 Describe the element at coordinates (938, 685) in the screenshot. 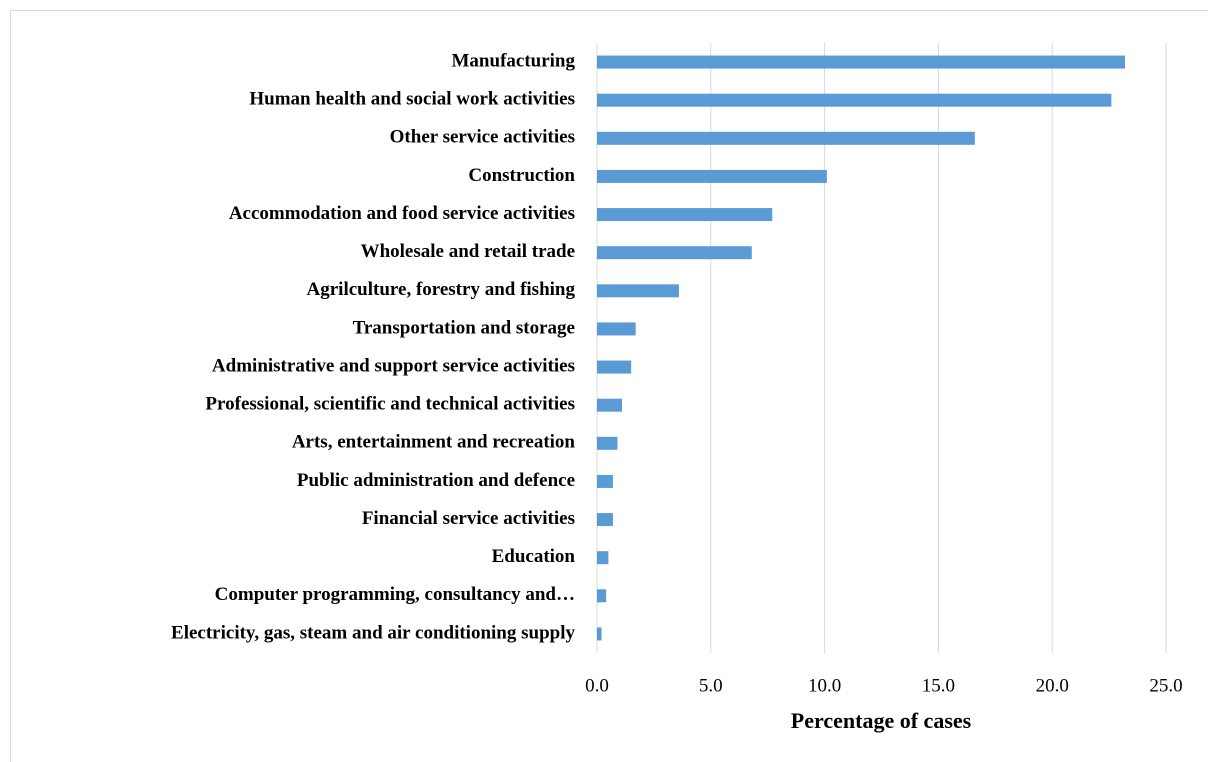

I see `x-tick-label: 15.0` at that location.